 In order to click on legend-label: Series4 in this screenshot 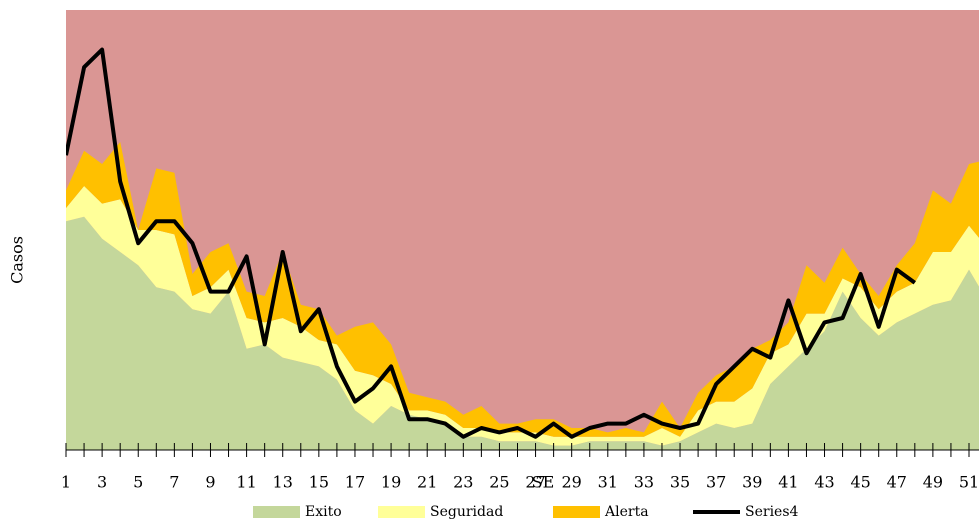, I will do `click(772, 512)`.